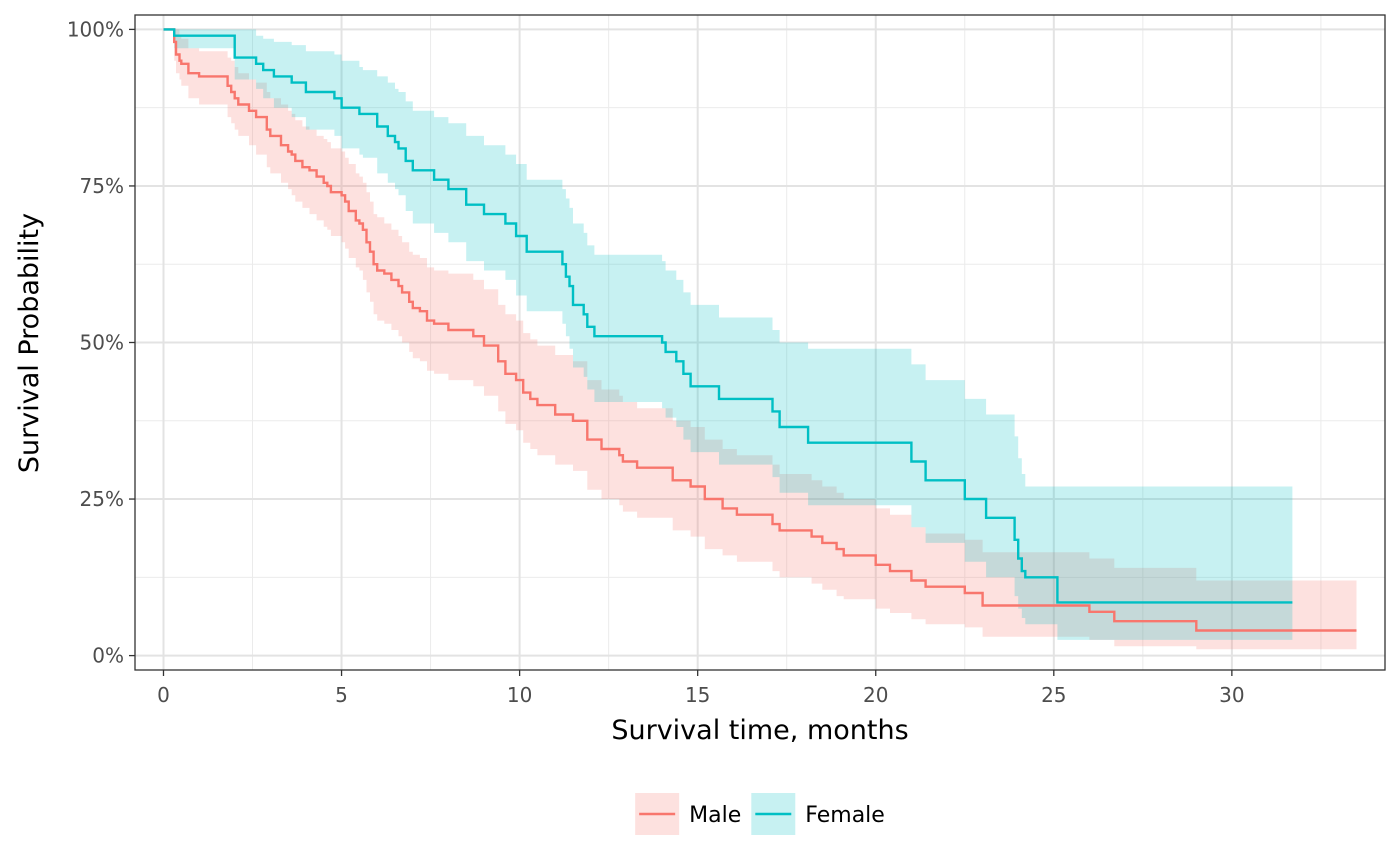 The image size is (1400, 866). Describe the element at coordinates (759, 730) in the screenshot. I see `x-axis-title: Survival time, months` at that location.